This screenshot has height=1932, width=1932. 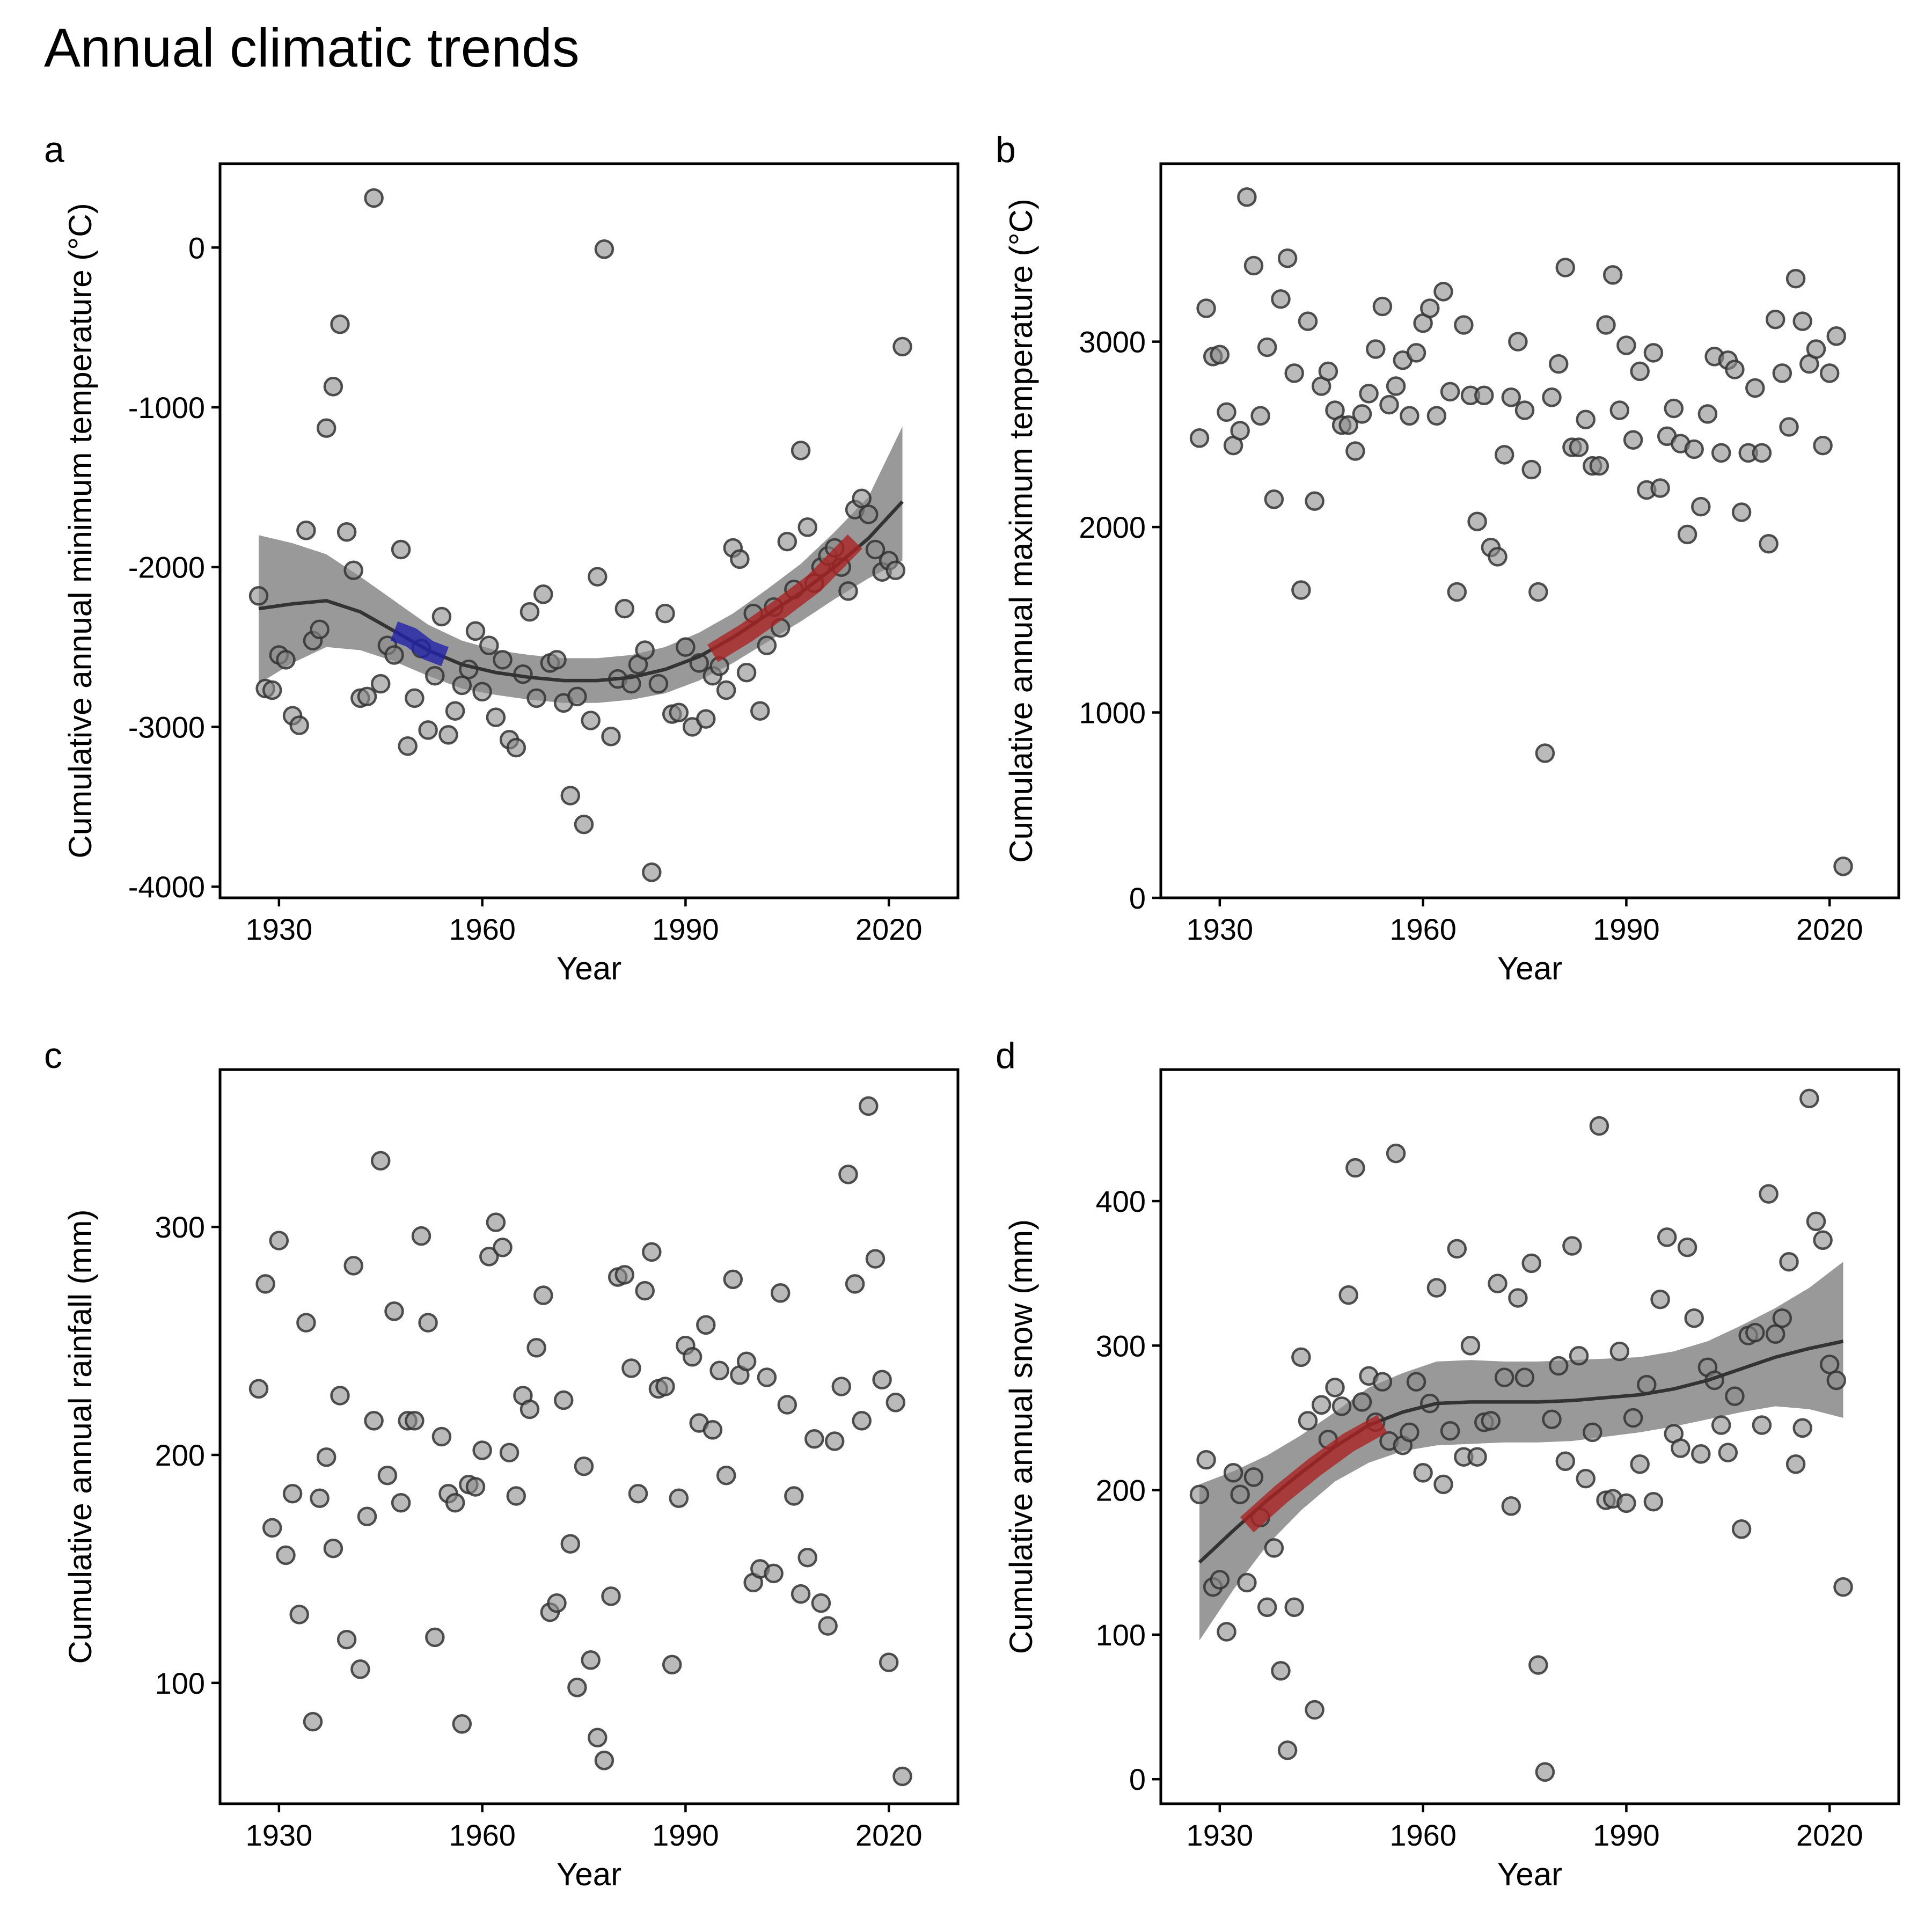 I want to click on data-point-d-2021, so click(x=1836, y=1380).